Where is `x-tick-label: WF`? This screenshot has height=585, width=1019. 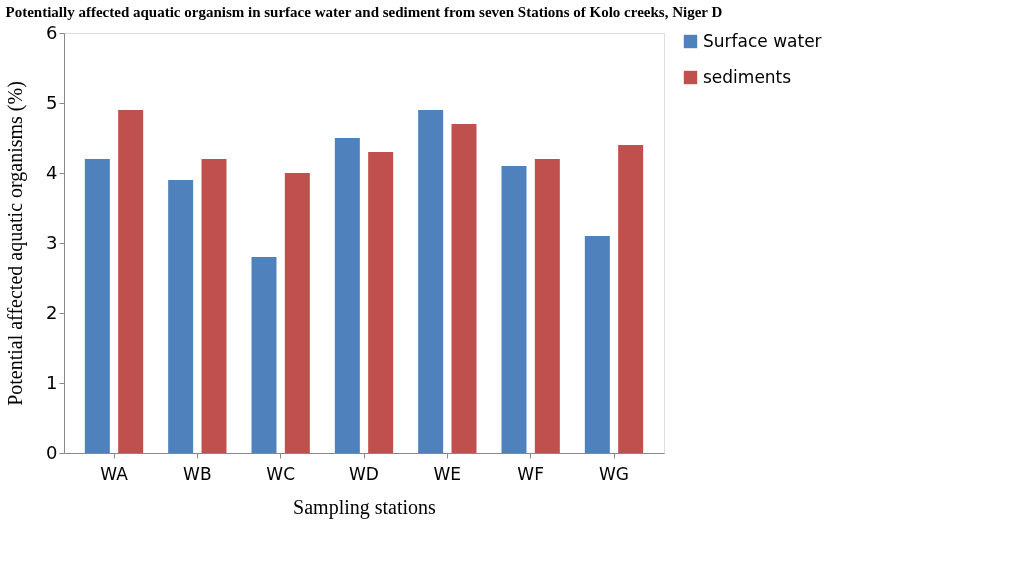
x-tick-label: WF is located at coordinates (530, 473).